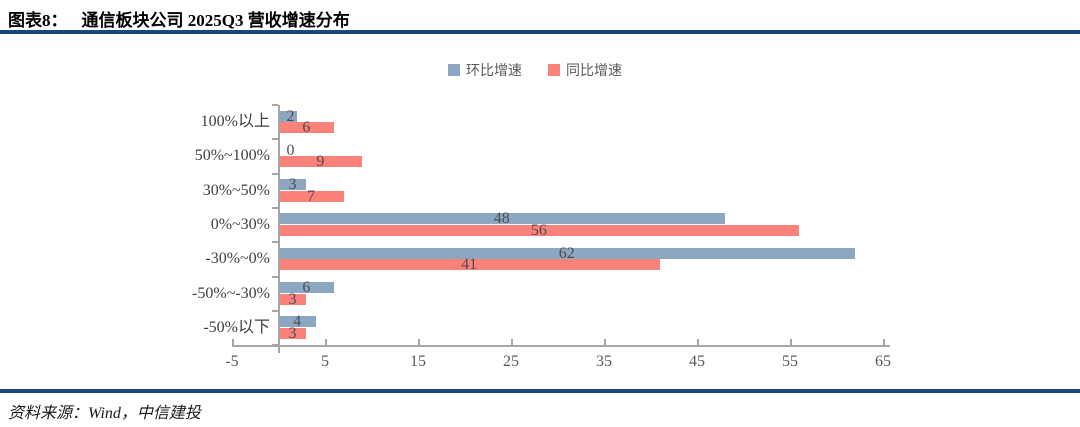  What do you see at coordinates (237, 259) in the screenshot?
I see `category-label: -30%~0%` at bounding box center [237, 259].